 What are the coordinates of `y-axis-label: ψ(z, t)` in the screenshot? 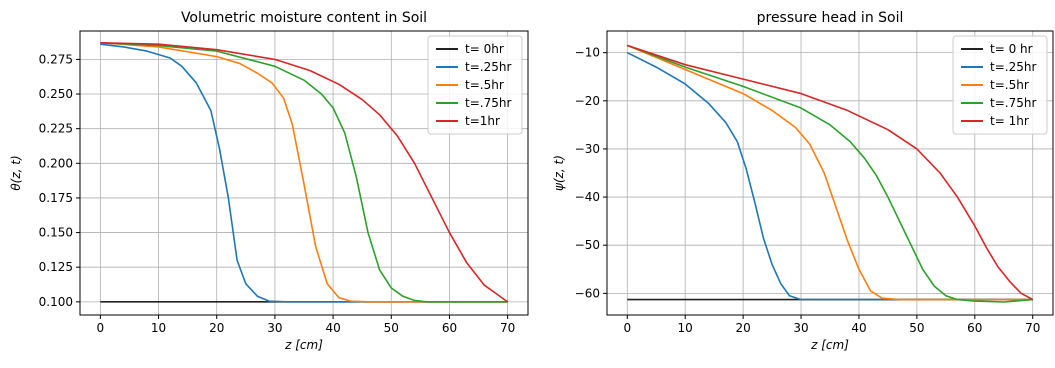 It's located at (559, 173).